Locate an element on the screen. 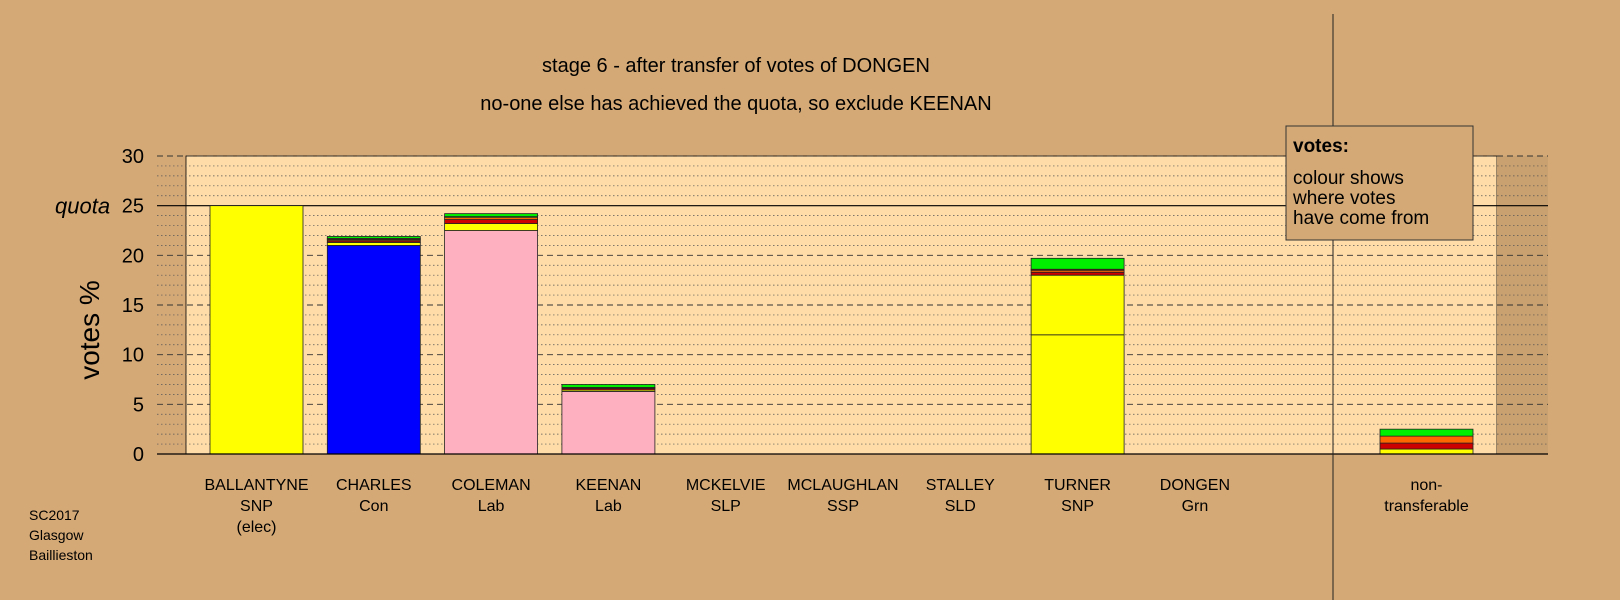 This screenshot has width=1620, height=600. bar-ballantyne is located at coordinates (256, 330).